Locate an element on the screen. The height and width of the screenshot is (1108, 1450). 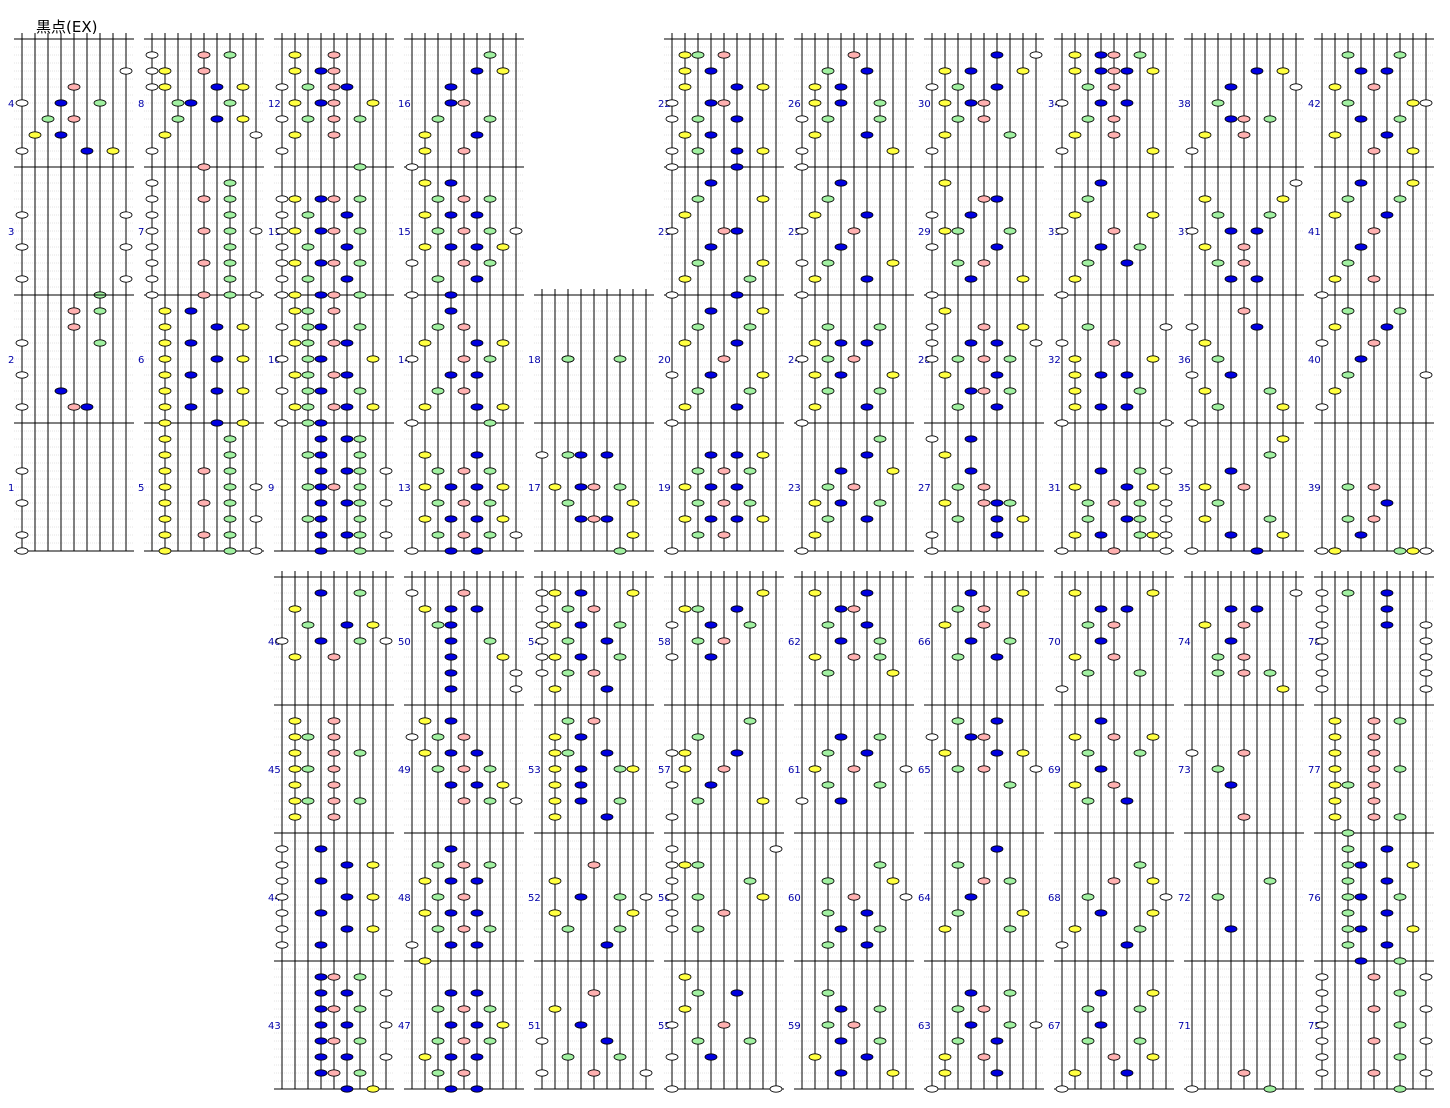
staff-column: 1 2 3 4 is located at coordinates (71, 294).